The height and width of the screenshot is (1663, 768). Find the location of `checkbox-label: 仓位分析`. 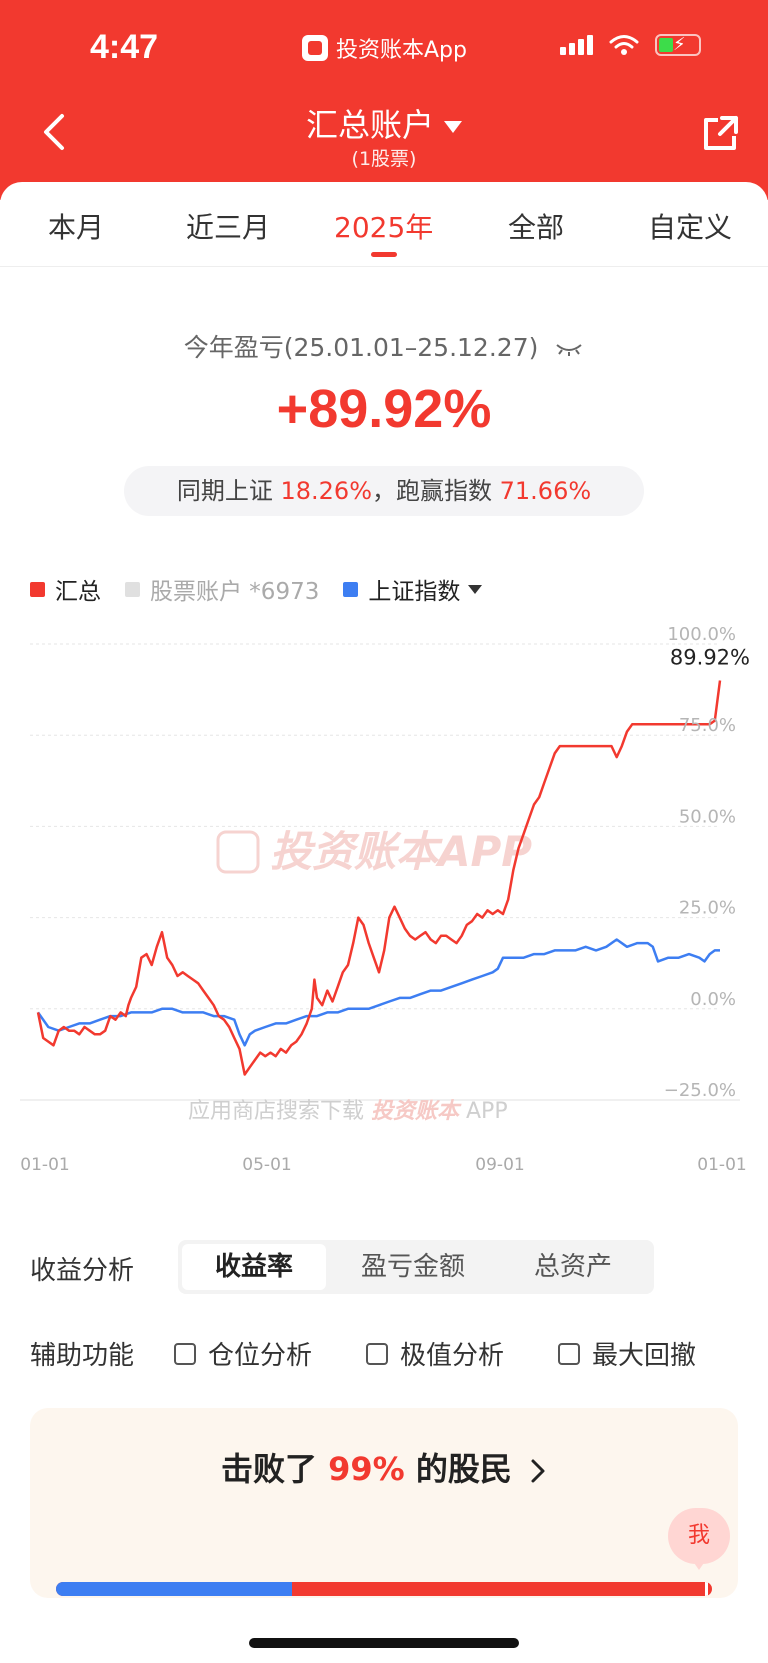

checkbox-label: 仓位分析 is located at coordinates (260, 1356).